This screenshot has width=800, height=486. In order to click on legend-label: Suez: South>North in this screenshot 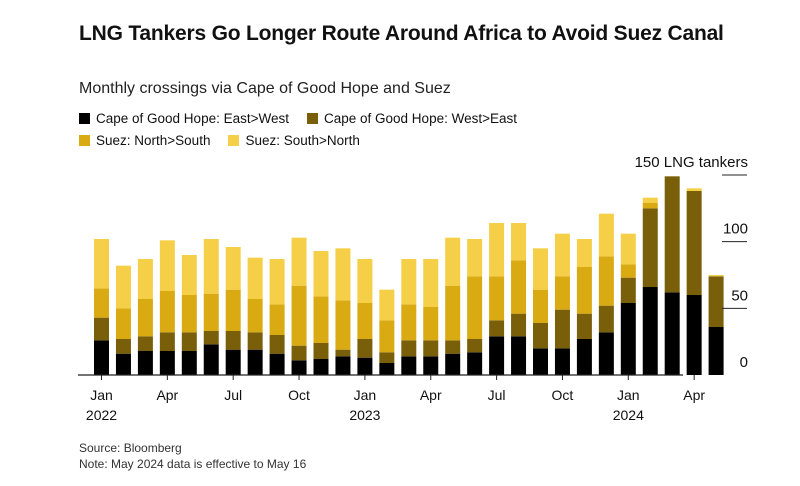, I will do `click(302, 140)`.